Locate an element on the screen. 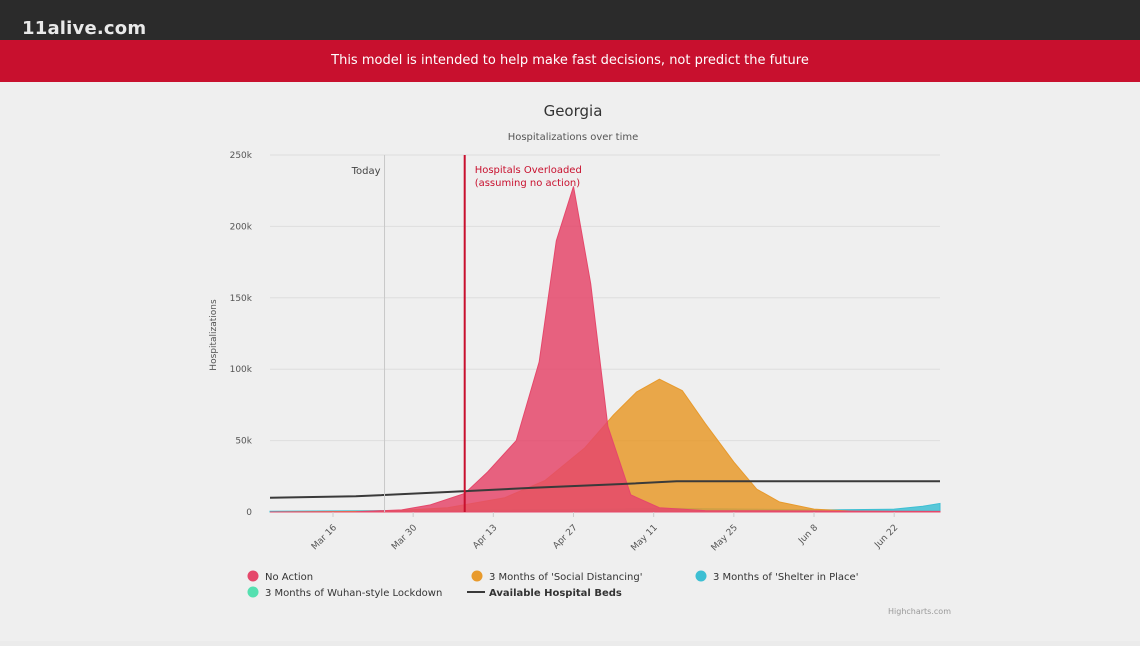  chart-subtitle: Hospitalizations over time is located at coordinates (573, 137).